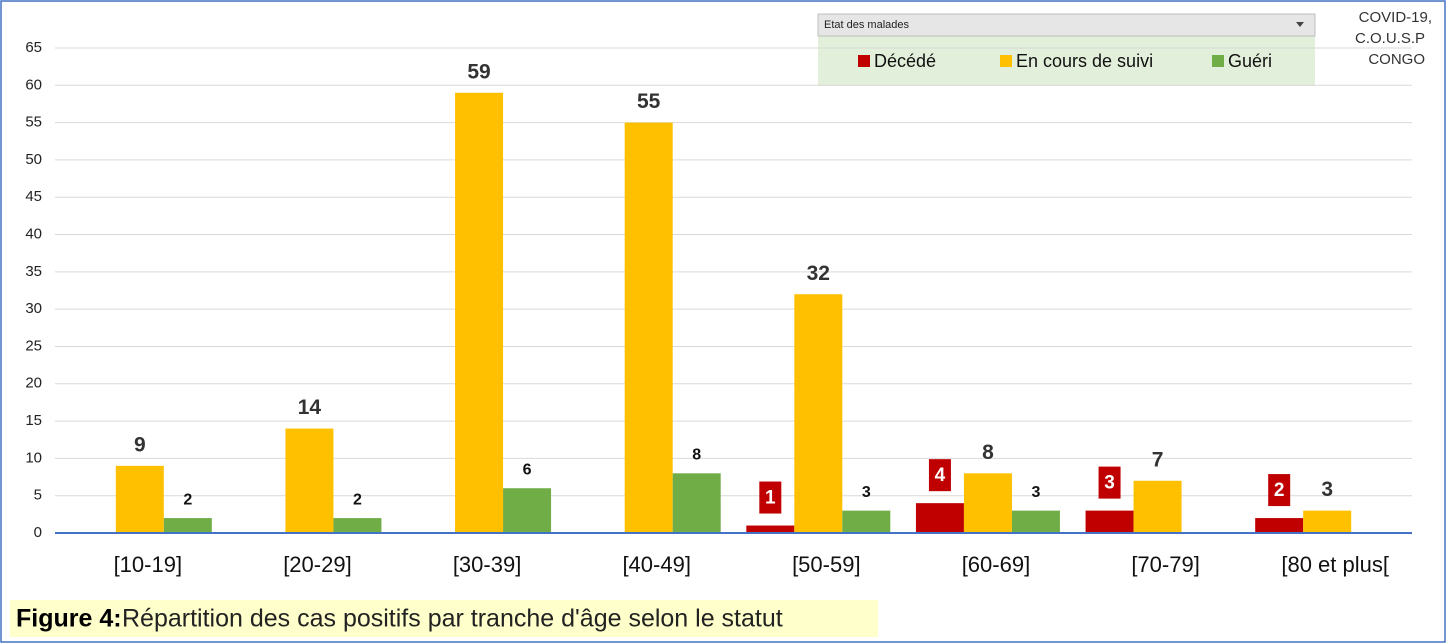 This screenshot has height=643, width=1446. I want to click on x-tick-label: [60-69], so click(996, 564).